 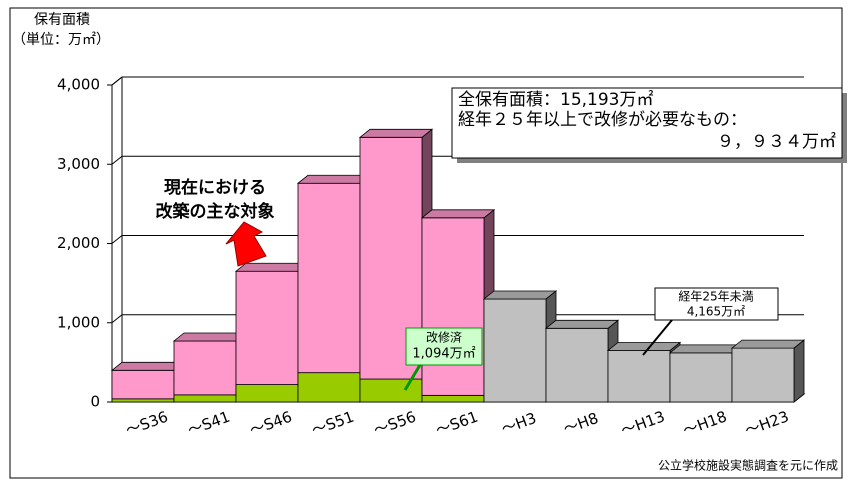 What do you see at coordinates (61, 40) in the screenshot?
I see `unit-label: （単位：万㎡）` at bounding box center [61, 40].